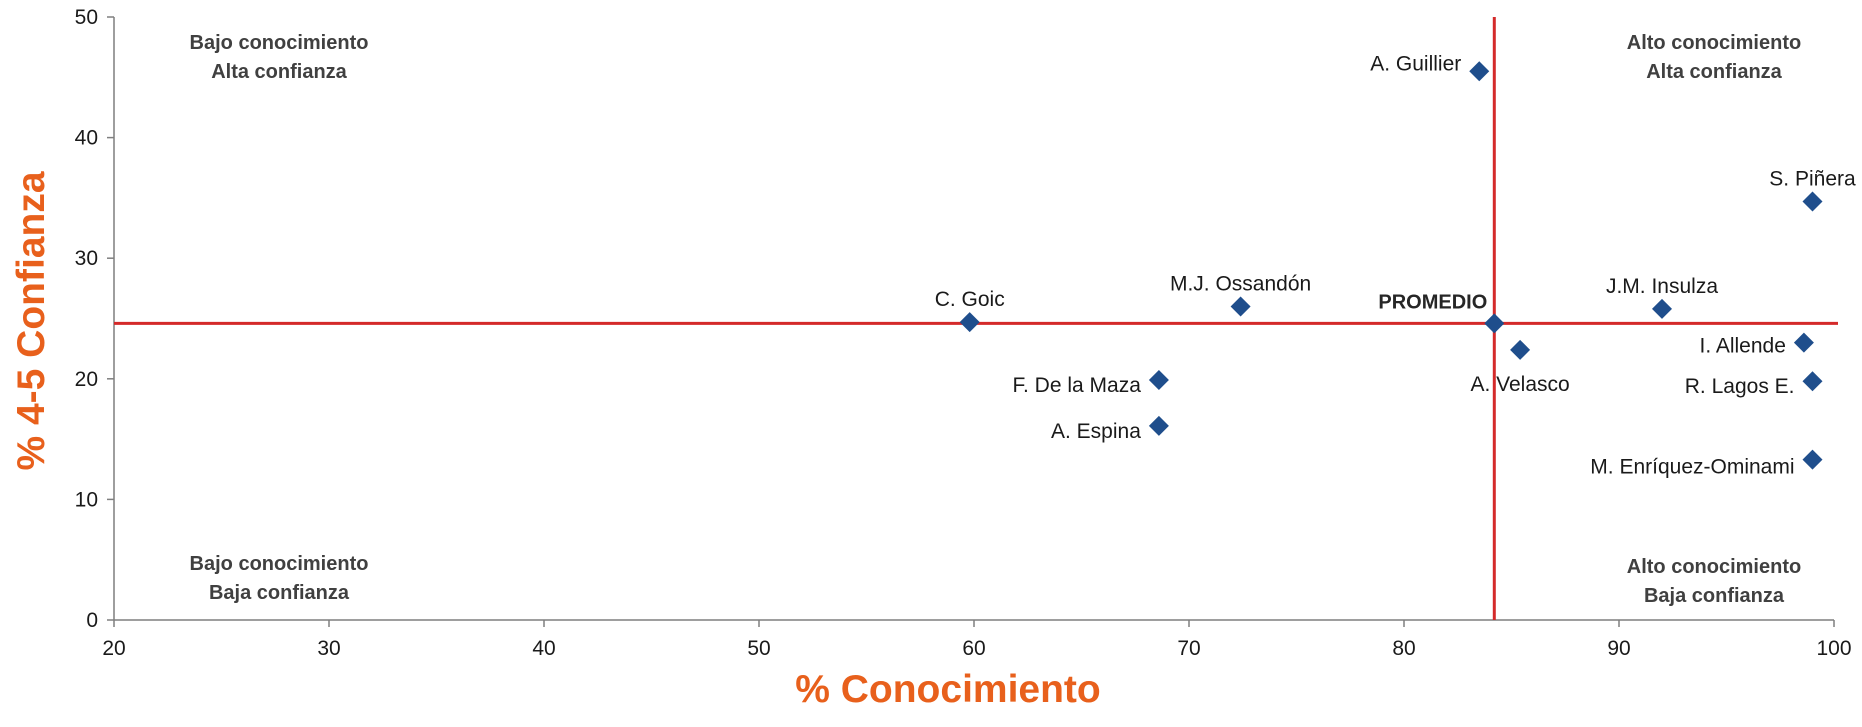 The width and height of the screenshot is (1862, 727). Describe the element at coordinates (969, 322) in the screenshot. I see `point-marker-c-goic` at that location.